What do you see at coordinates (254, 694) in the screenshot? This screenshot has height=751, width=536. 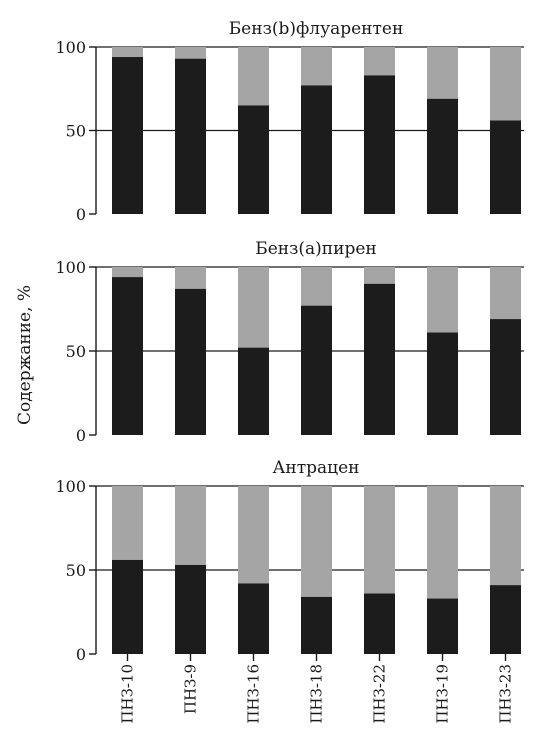 I see `category-label: ПНЗ-16` at bounding box center [254, 694].